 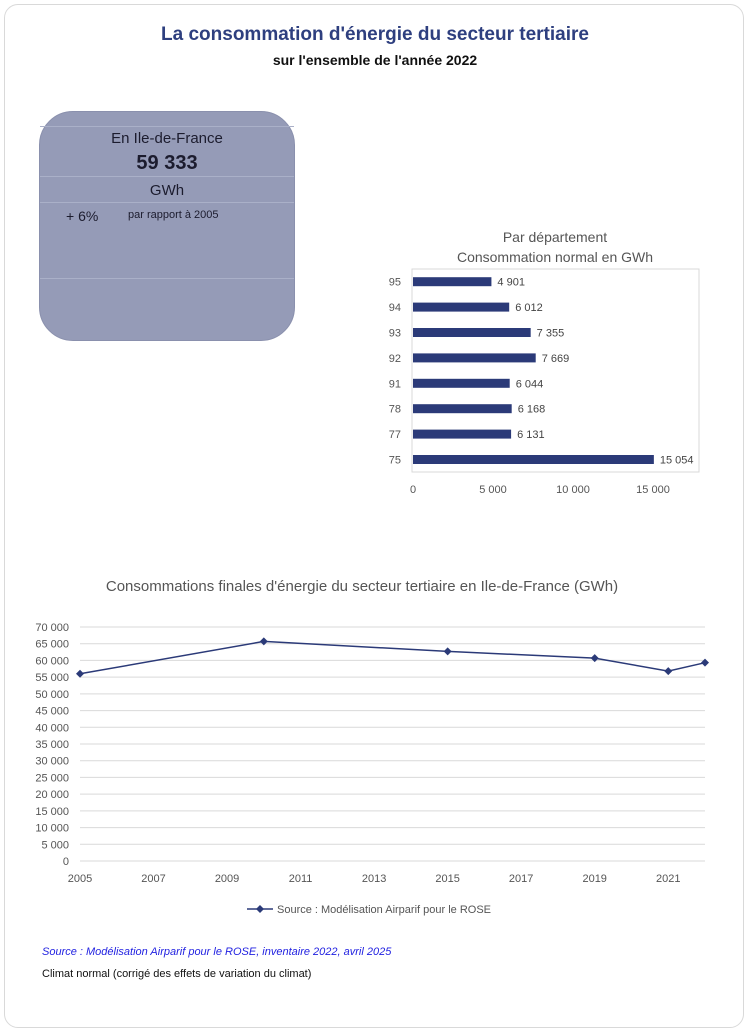 What do you see at coordinates (392, 657) in the screenshot?
I see `series-line` at bounding box center [392, 657].